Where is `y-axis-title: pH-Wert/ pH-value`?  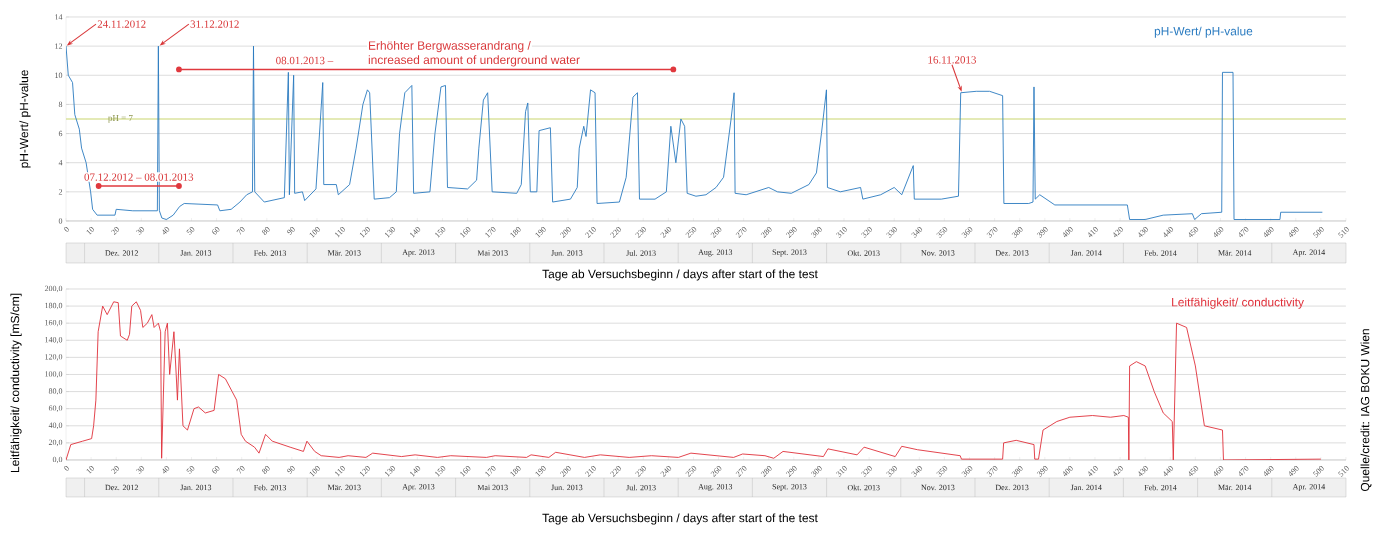 y-axis-title: pH-Wert/ pH-value is located at coordinates (25, 119).